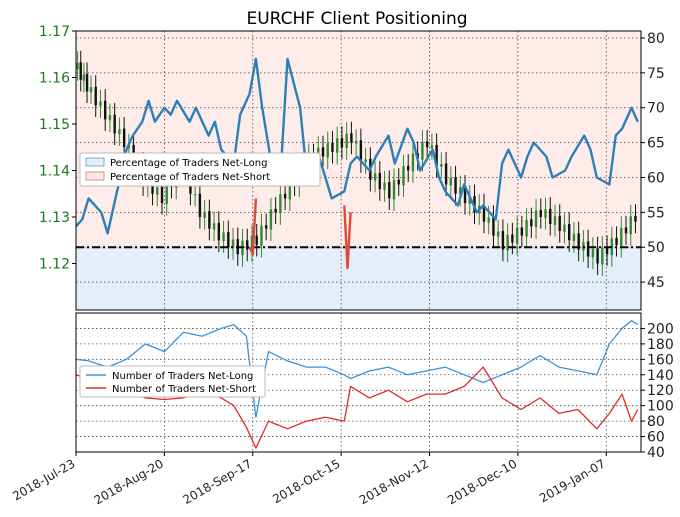 Image resolution: width=680 pixels, height=517 pixels. What do you see at coordinates (54, 32) in the screenshot?
I see `price-tick-label: 1.17` at bounding box center [54, 32].